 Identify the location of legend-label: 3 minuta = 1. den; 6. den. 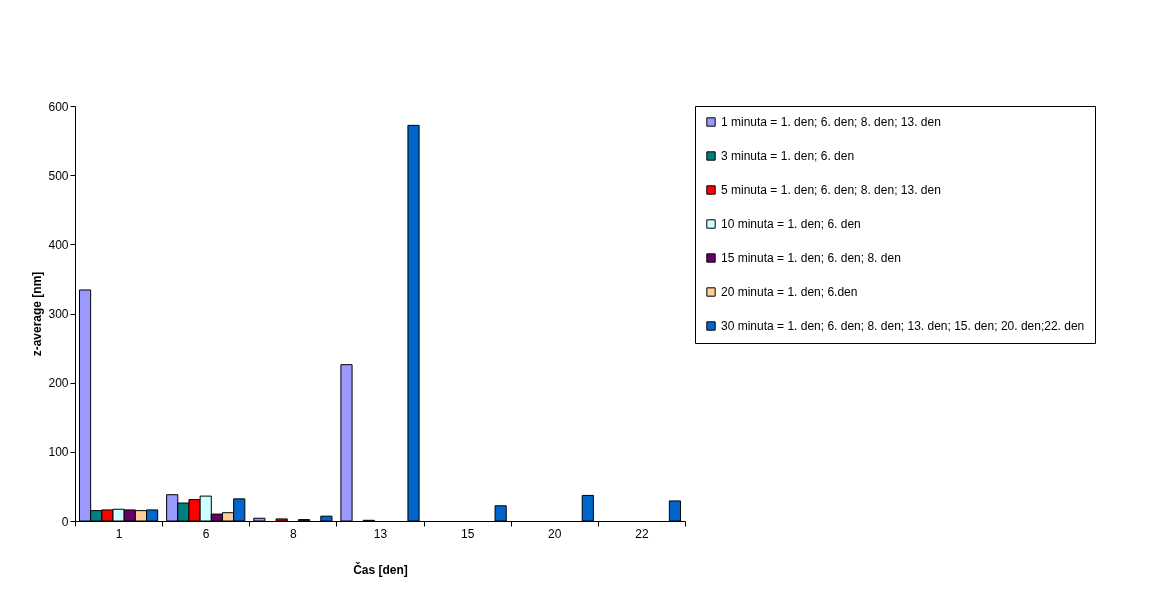
(788, 156).